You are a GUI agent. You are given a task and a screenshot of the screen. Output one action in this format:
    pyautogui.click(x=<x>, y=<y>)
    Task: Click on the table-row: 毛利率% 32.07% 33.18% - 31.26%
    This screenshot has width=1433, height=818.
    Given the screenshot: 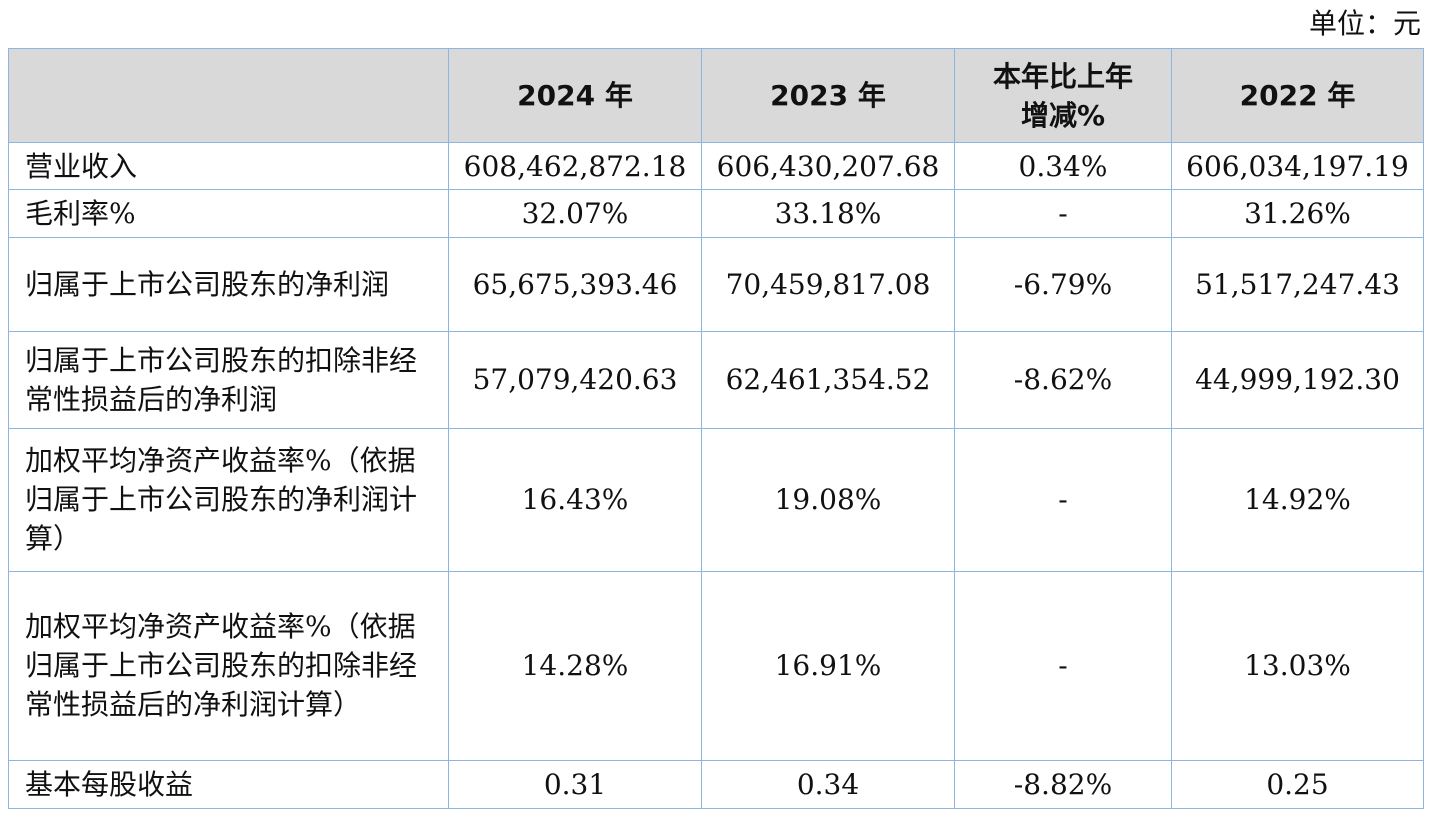 What is the action you would take?
    pyautogui.click(x=716, y=213)
    